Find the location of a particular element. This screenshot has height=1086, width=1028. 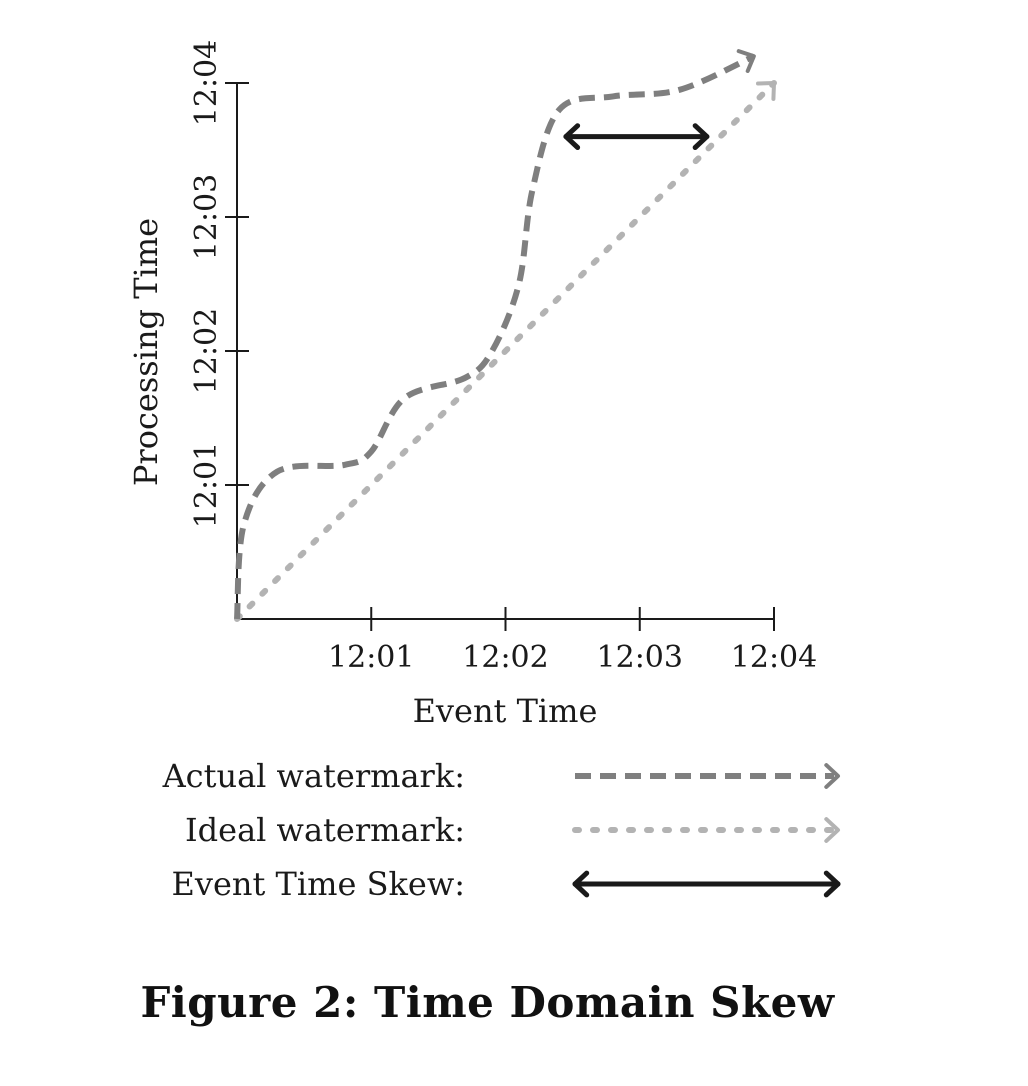

legend-label: Ideal watermark: is located at coordinates (325, 830).